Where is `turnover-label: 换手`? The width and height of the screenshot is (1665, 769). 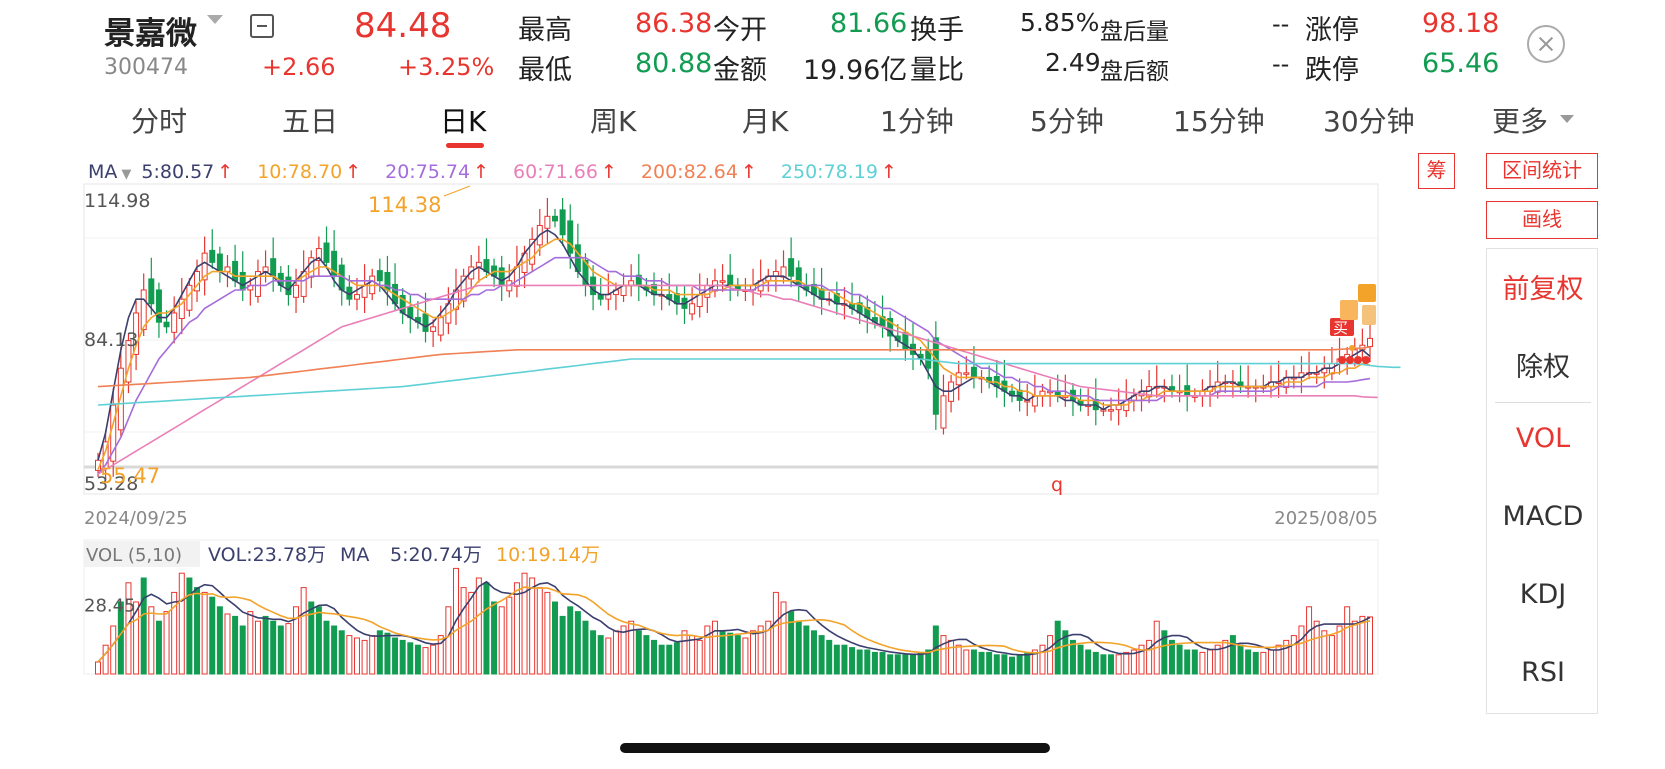 turnover-label: 换手 is located at coordinates (937, 30).